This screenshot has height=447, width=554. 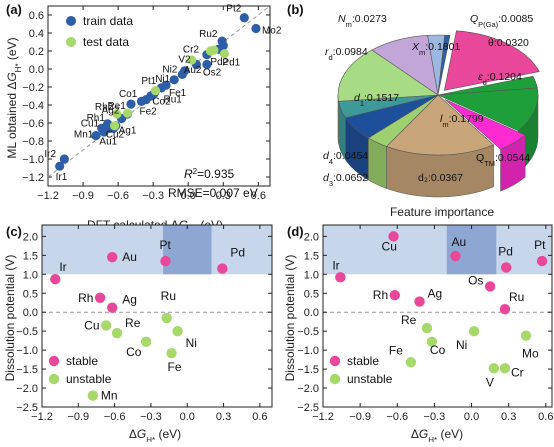 I want to click on panel-d-xlabel: ΔGH* (eV), so click(x=437, y=434).